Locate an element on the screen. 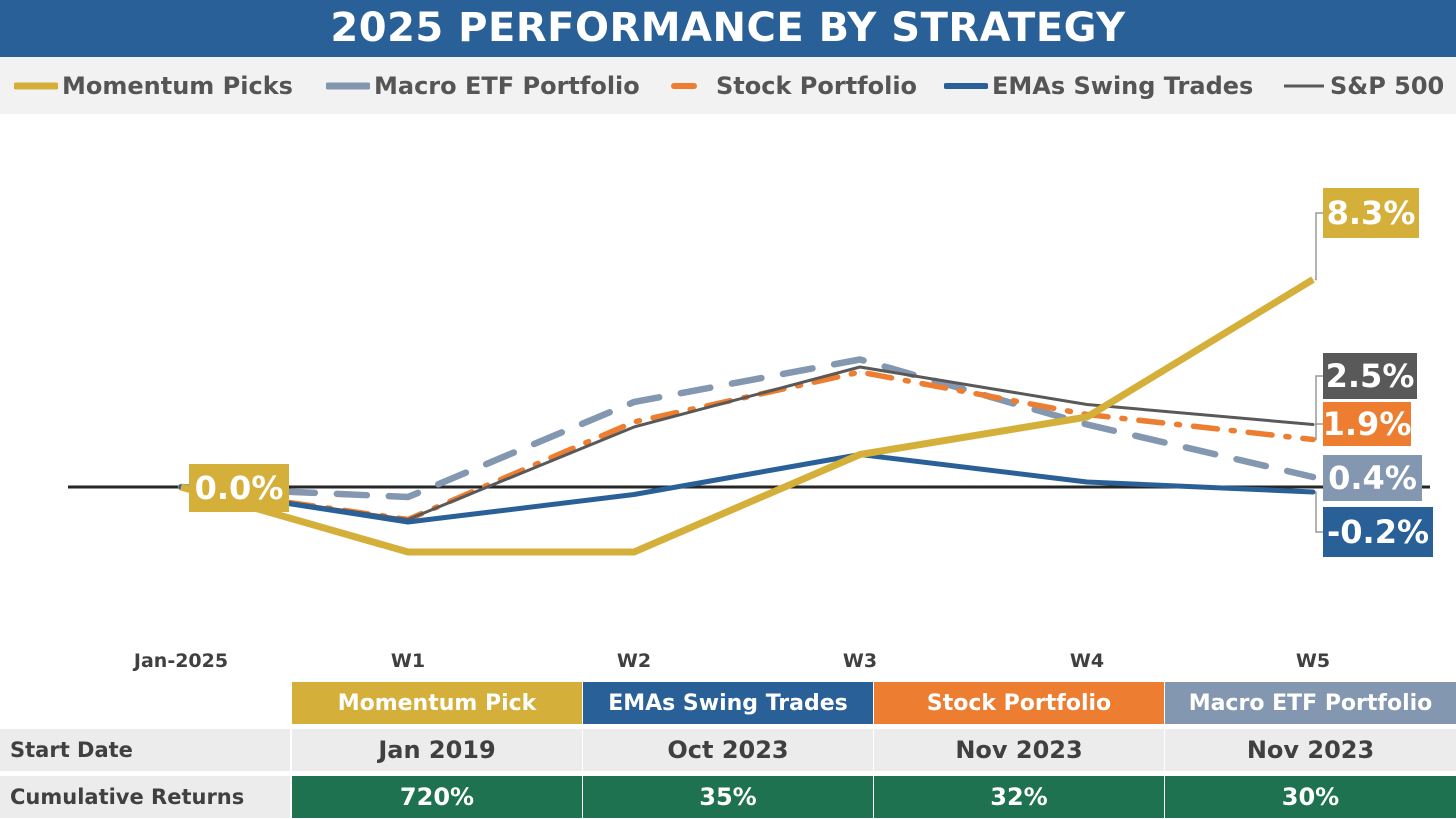  start-date-momentum: Jan 2019 is located at coordinates (437, 750).